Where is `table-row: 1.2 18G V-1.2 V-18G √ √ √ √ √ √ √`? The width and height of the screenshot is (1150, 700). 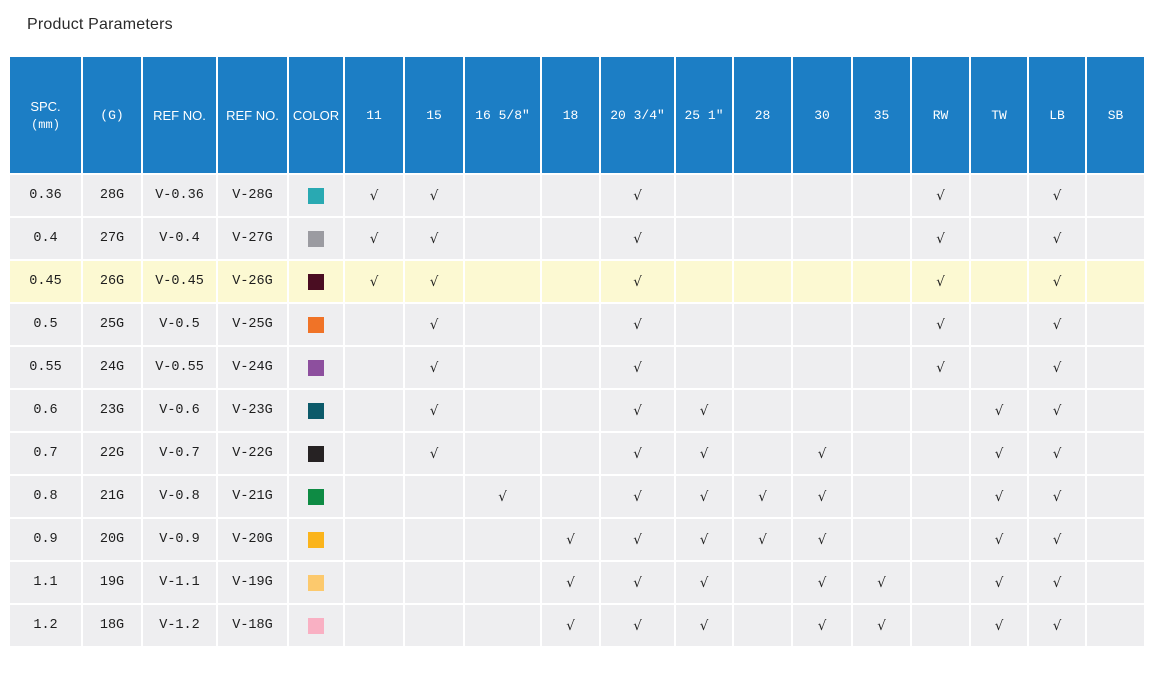
table-row: 1.2 18G V-1.2 V-18G √ √ √ √ √ √ √ is located at coordinates (577, 625).